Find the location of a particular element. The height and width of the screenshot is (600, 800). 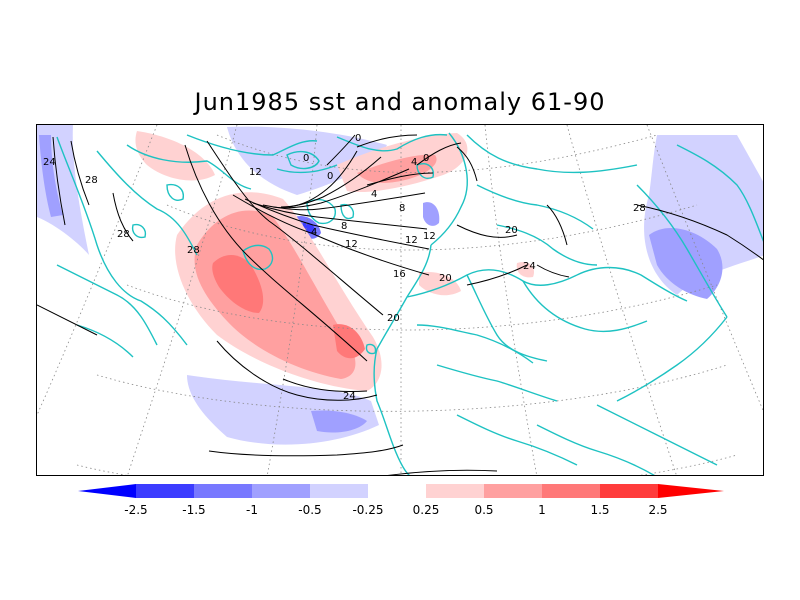

neg-anomaly-baltic is located at coordinates (431, 214).